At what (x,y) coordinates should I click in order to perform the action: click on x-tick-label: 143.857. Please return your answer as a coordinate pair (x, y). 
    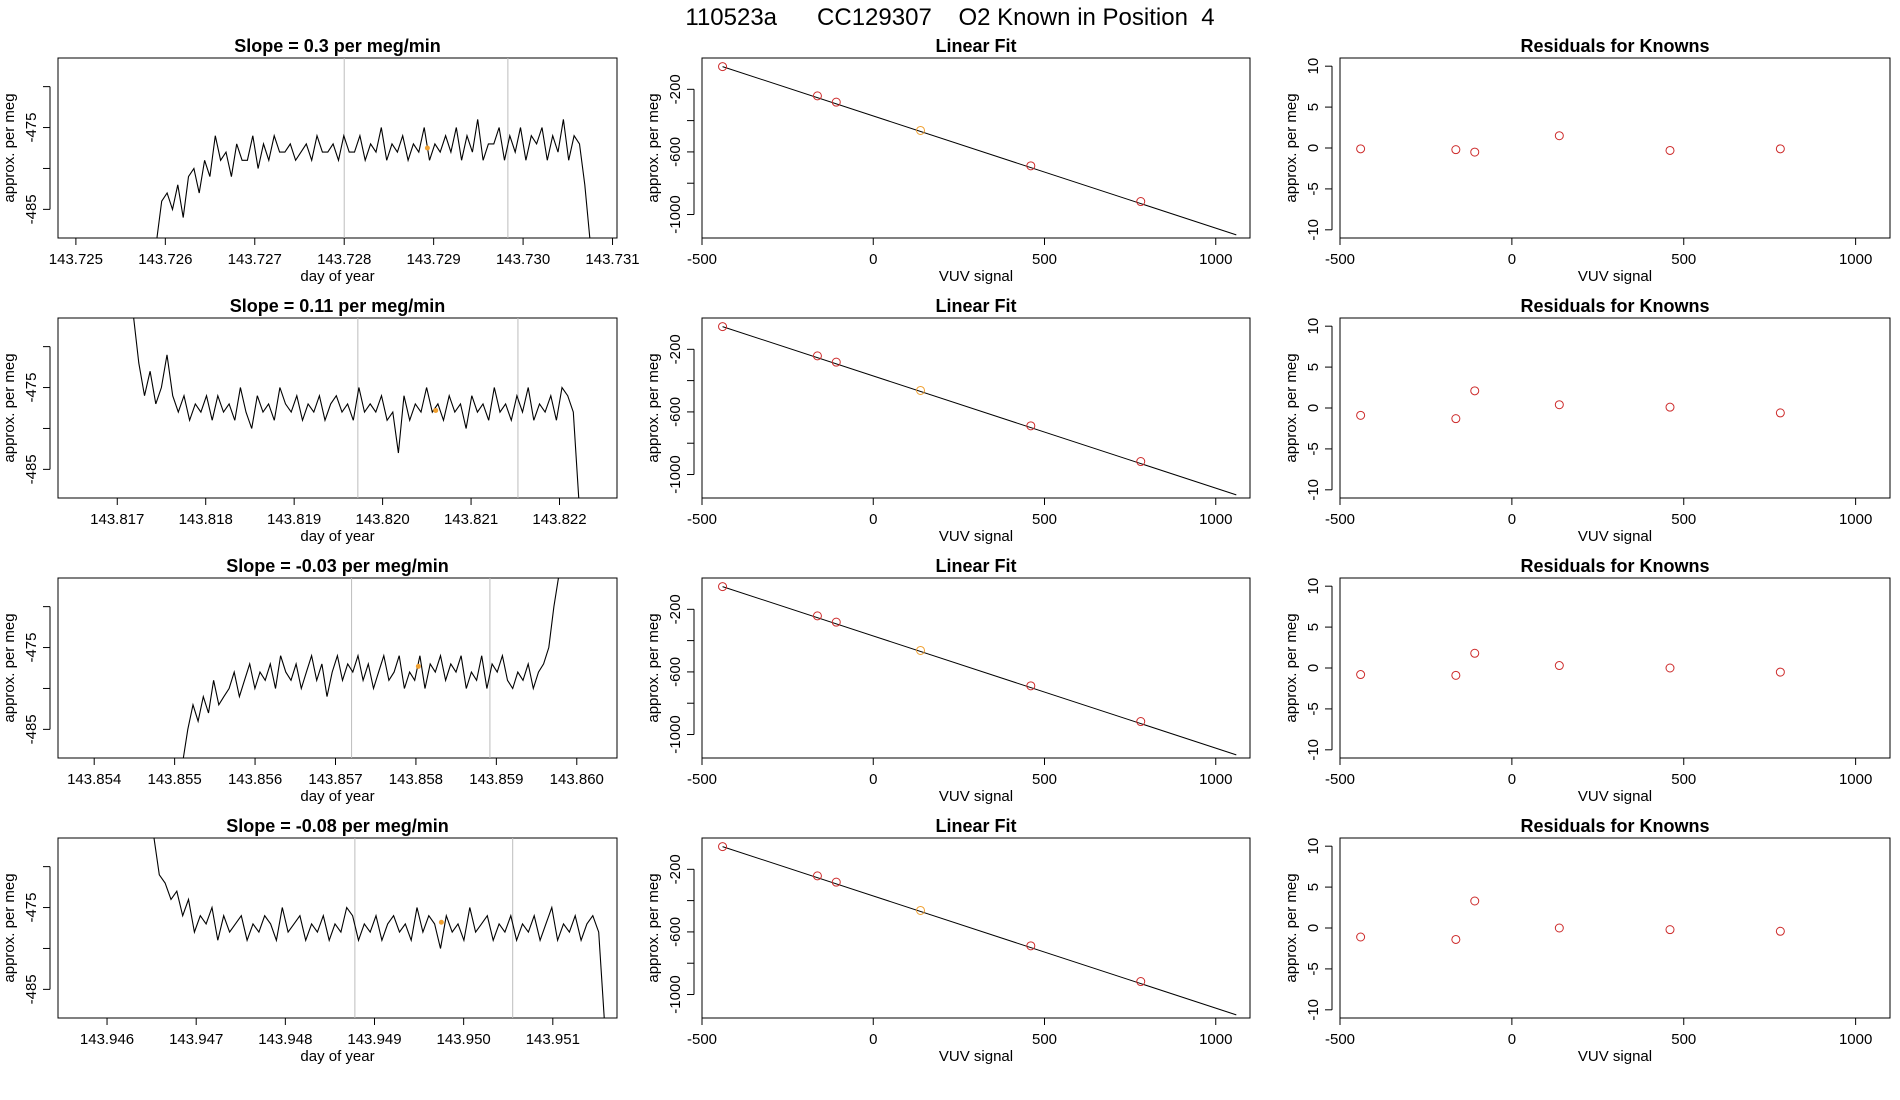
    Looking at the image, I should click on (335, 779).